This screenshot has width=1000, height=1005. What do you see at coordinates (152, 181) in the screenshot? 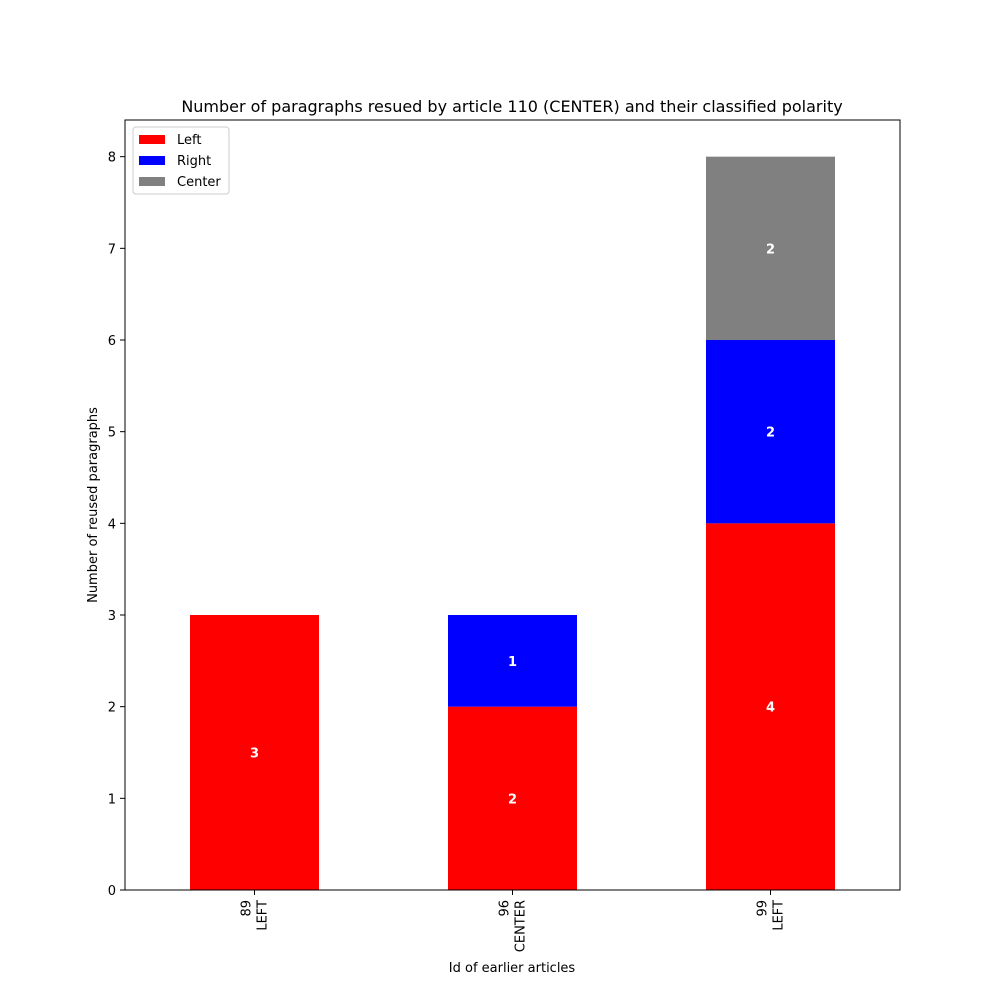
I see `legend-swatch-center` at bounding box center [152, 181].